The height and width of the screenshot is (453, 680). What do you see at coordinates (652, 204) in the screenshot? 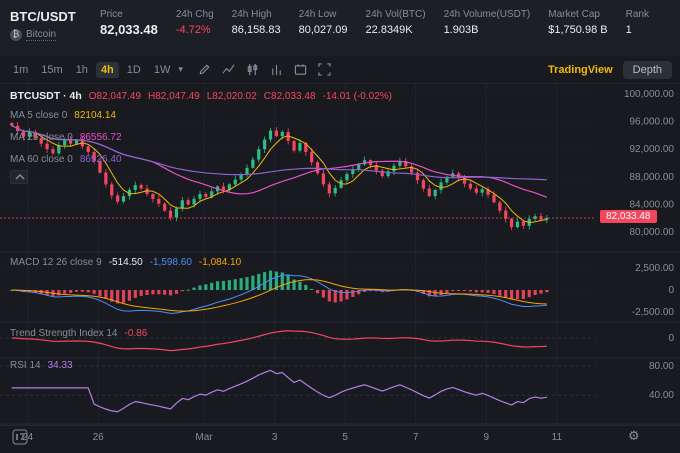
I see `svg-text: 84,000.00` at bounding box center [652, 204].